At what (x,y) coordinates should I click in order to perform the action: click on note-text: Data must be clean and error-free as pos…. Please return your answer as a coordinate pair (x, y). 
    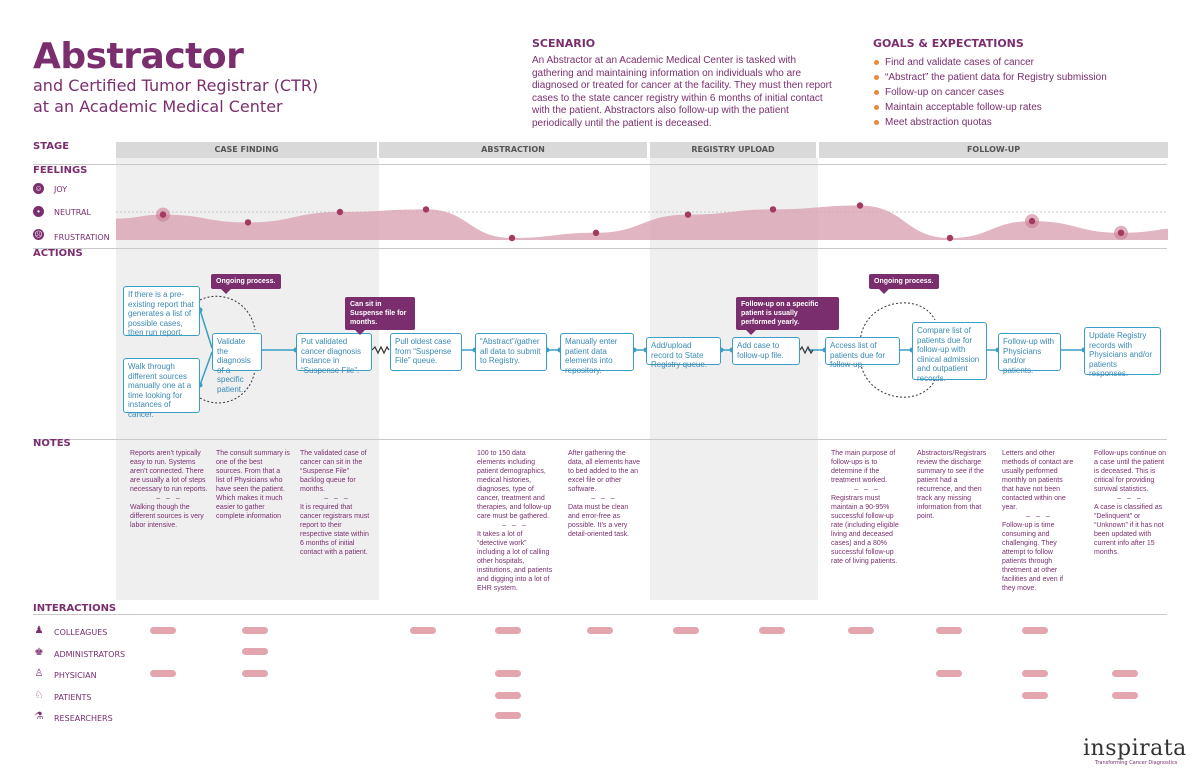
    Looking at the image, I should click on (599, 521).